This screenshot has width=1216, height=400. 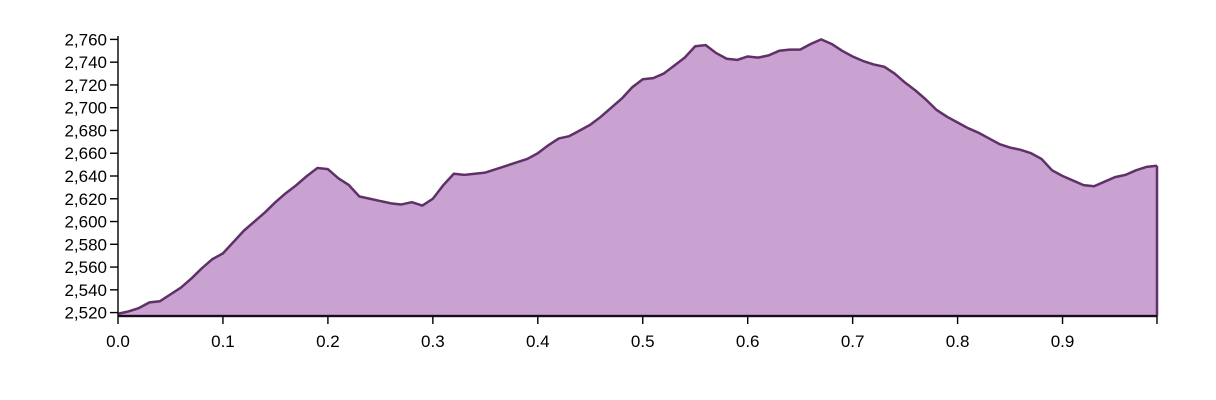 I want to click on y-tick-label: 2,680, so click(x=85, y=130).